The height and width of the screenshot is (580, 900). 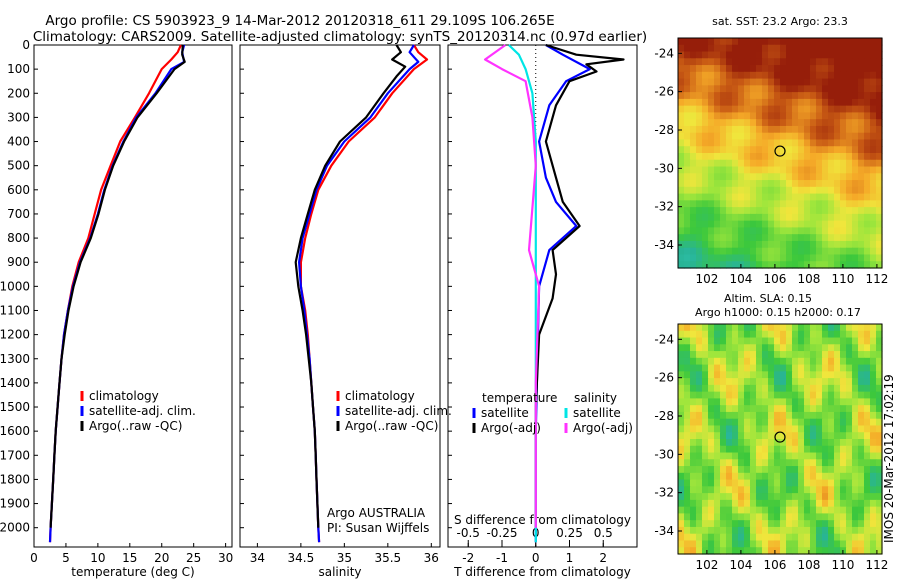 What do you see at coordinates (774, 565) in the screenshot?
I see `map-x-tick-label: 106` at bounding box center [774, 565].